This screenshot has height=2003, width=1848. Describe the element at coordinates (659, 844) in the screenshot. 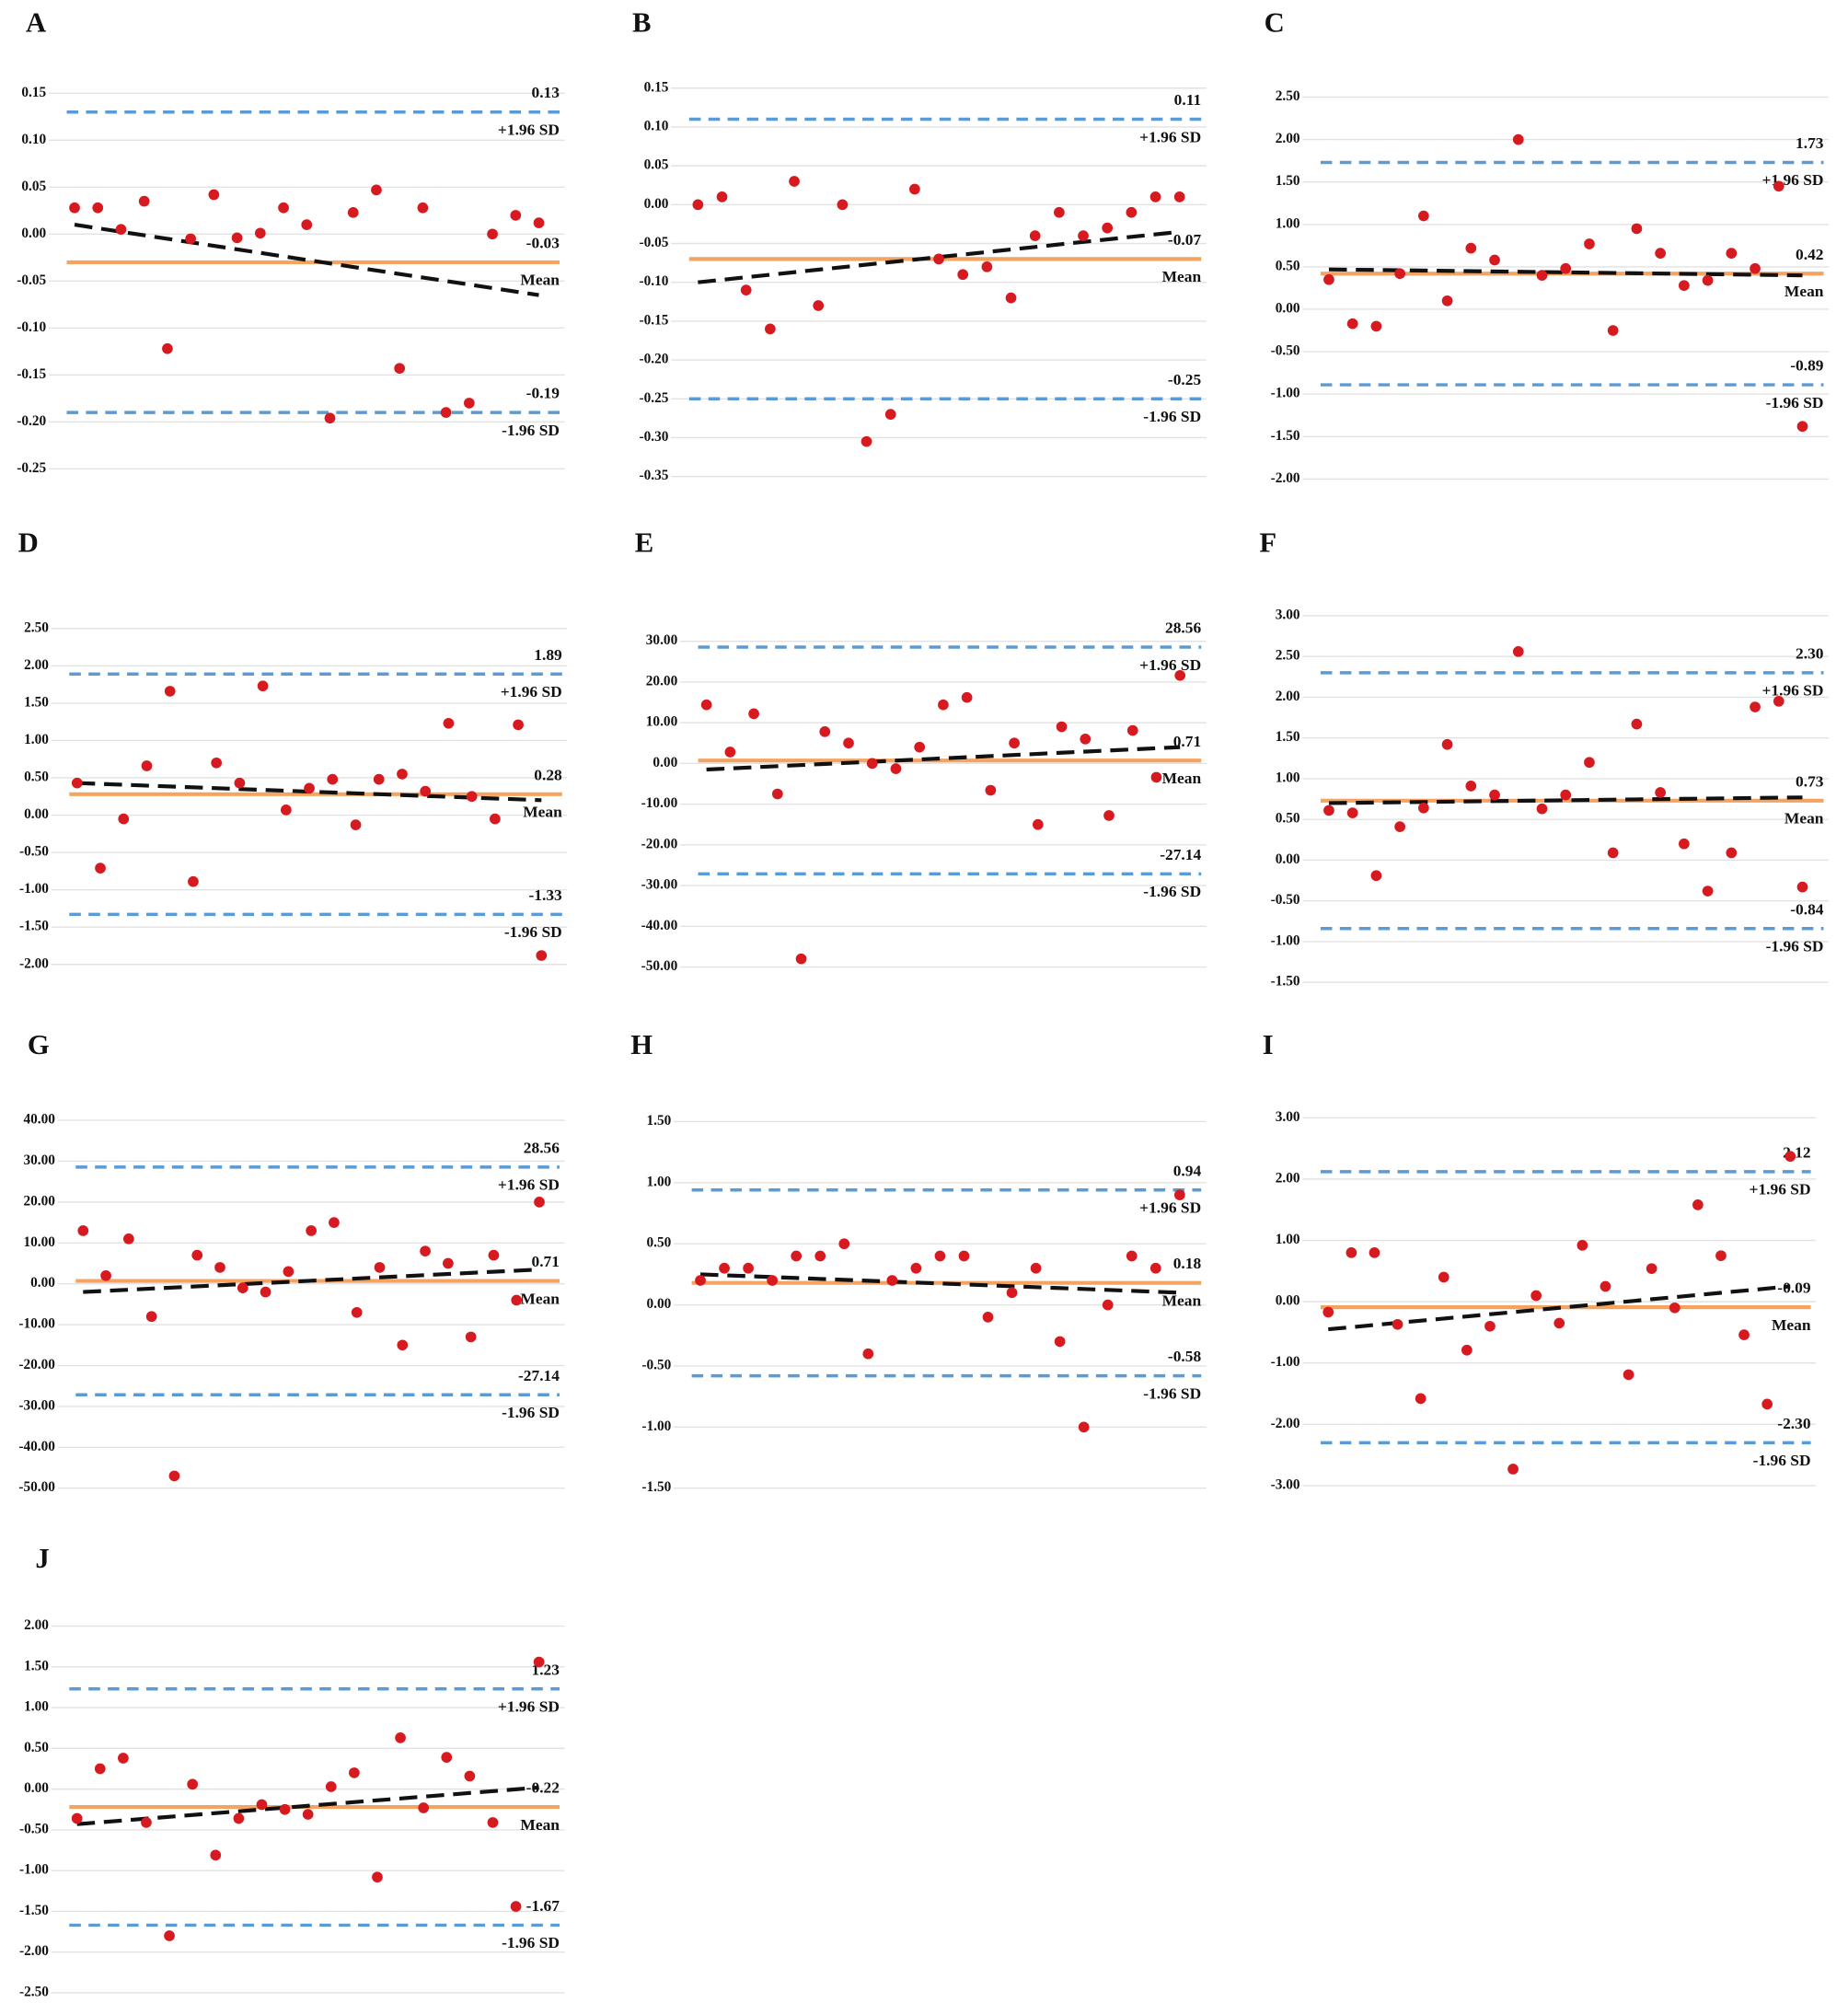

I see `y-tick-label: -20.00` at that location.